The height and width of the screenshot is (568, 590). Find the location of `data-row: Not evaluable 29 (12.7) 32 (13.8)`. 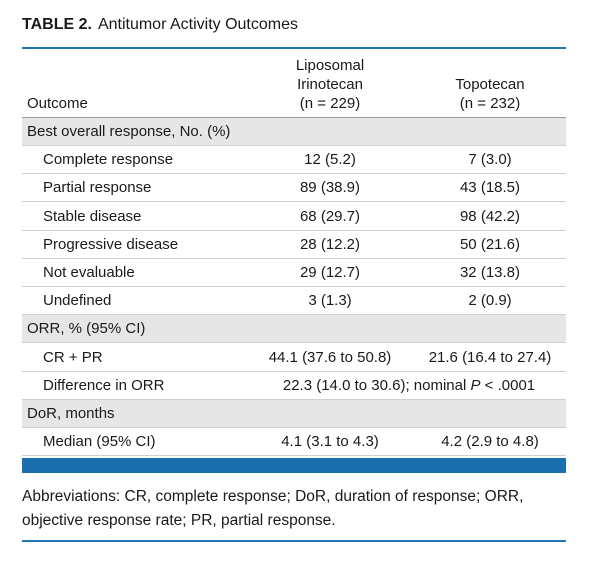

data-row: Not evaluable 29 (12.7) 32 (13.8) is located at coordinates (294, 273).